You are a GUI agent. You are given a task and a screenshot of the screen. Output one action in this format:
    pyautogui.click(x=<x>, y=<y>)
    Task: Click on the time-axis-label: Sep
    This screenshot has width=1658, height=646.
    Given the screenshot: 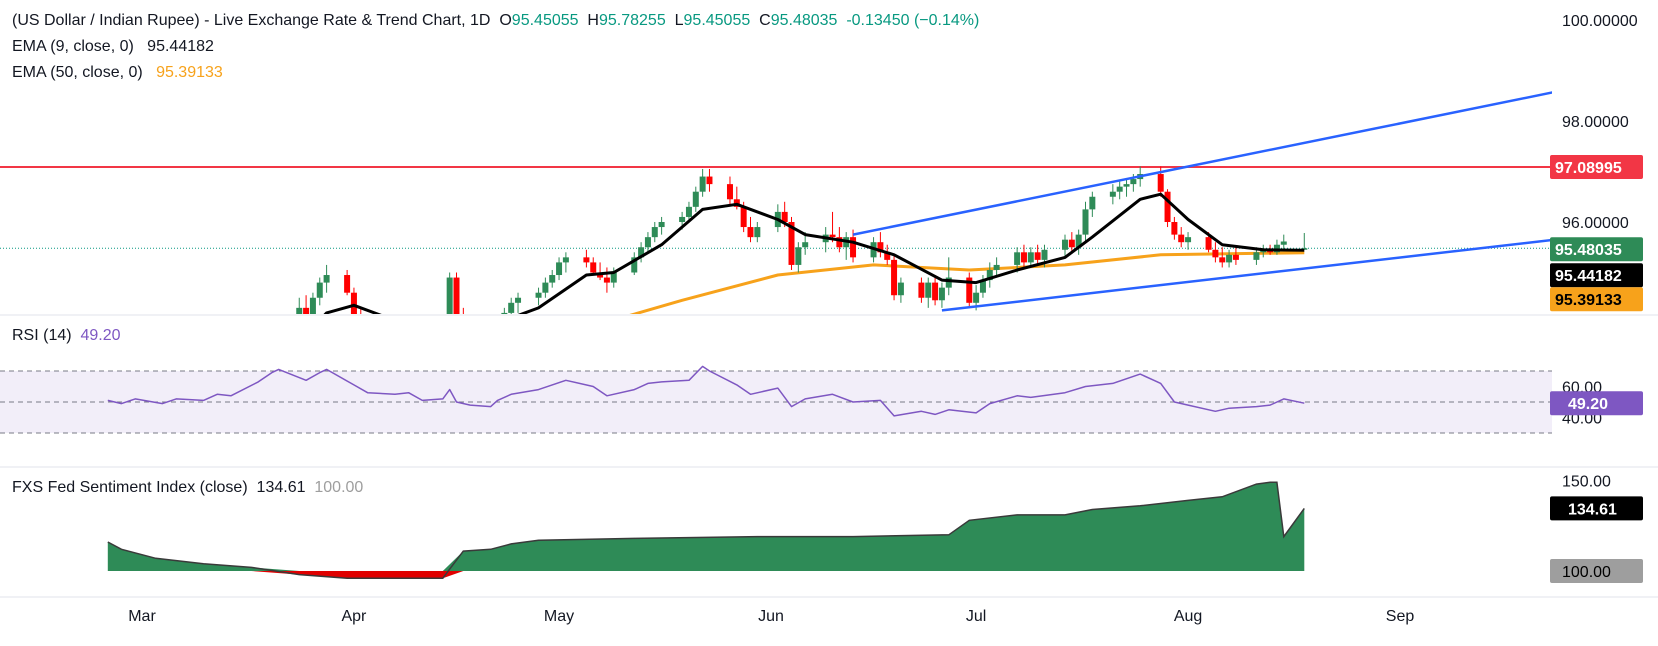 What is the action you would take?
    pyautogui.click(x=1400, y=616)
    